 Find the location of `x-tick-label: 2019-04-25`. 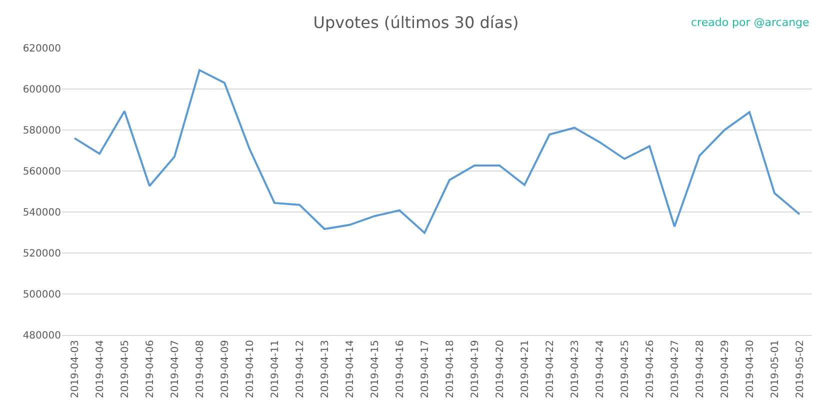

x-tick-label: 2019-04-25 is located at coordinates (625, 369).